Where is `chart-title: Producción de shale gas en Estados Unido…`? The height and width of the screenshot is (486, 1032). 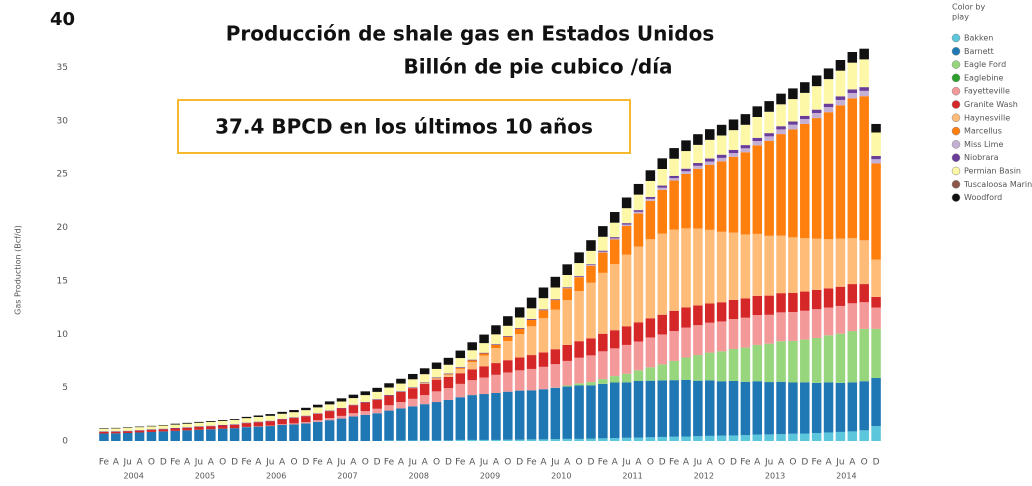 chart-title: Producción de shale gas en Estados Unido… is located at coordinates (470, 34).